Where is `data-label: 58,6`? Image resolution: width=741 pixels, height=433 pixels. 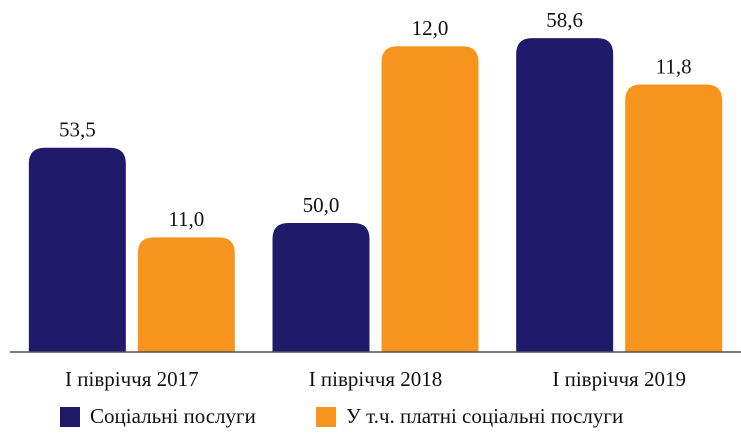
data-label: 58,6 is located at coordinates (564, 20).